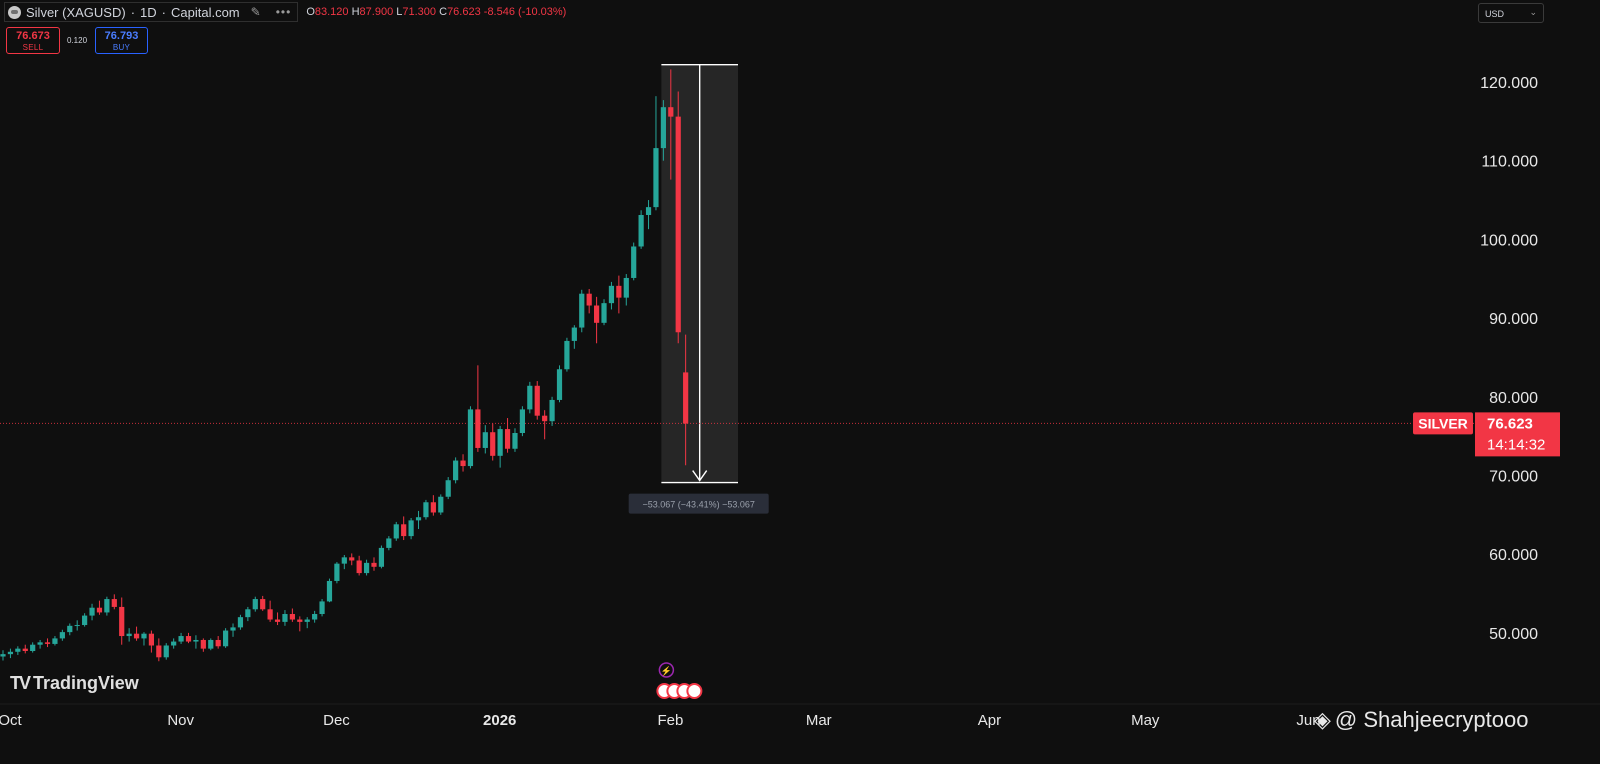 Image resolution: width=1600 pixels, height=764 pixels. What do you see at coordinates (74, 683) in the screenshot?
I see `tradingview-logo: TV TradingView` at bounding box center [74, 683].